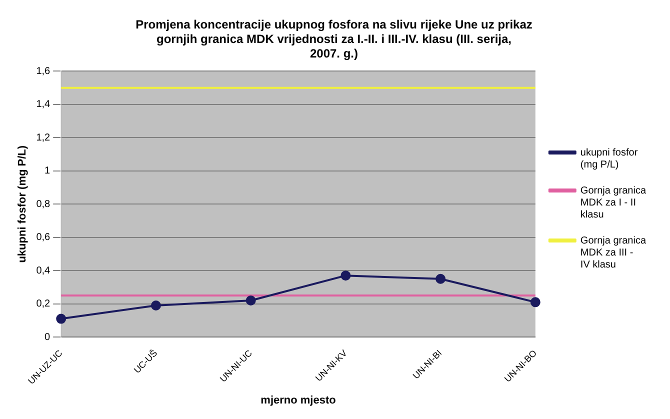 Image resolution: width=670 pixels, height=419 pixels. I want to click on legend-label: Gornja granica MDK za I - II klasu, so click(613, 202).